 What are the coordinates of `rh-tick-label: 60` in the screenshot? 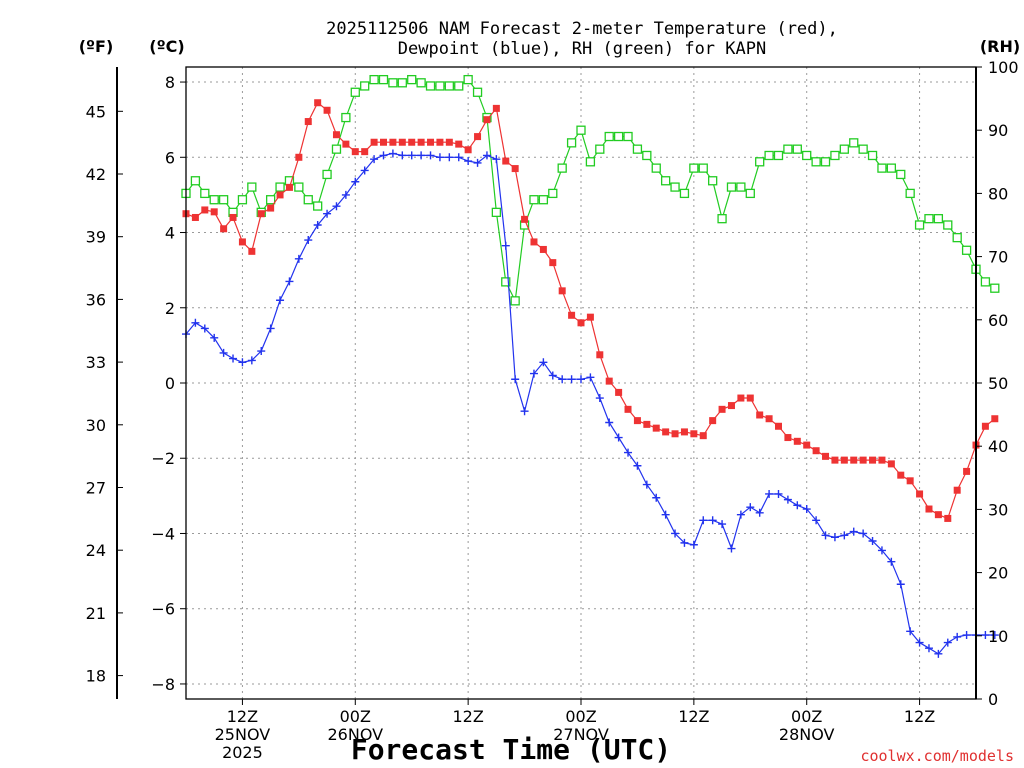 It's located at (998, 320).